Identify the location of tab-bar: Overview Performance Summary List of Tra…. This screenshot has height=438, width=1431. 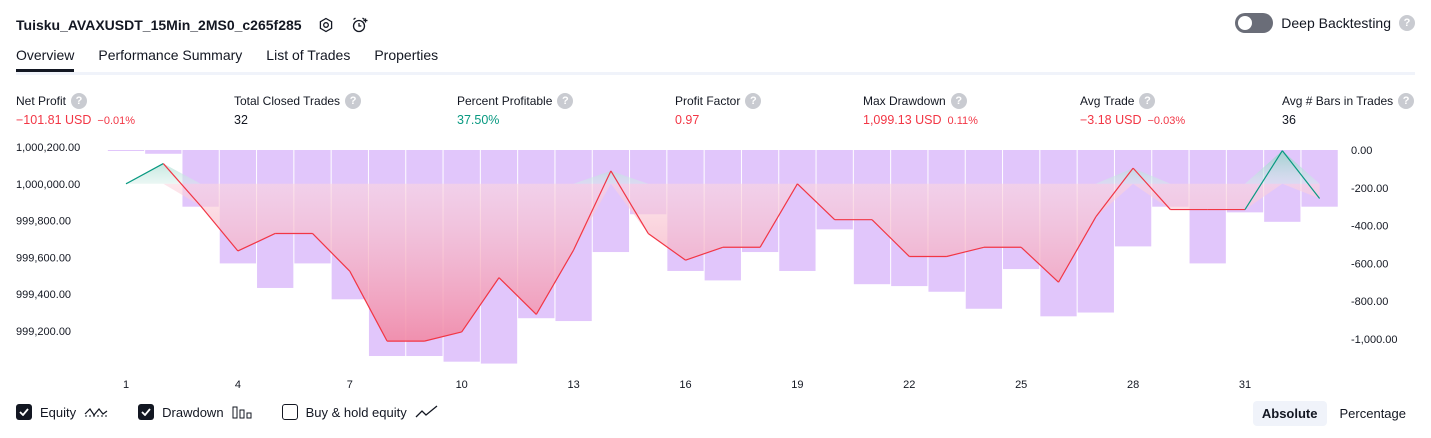
(227, 59).